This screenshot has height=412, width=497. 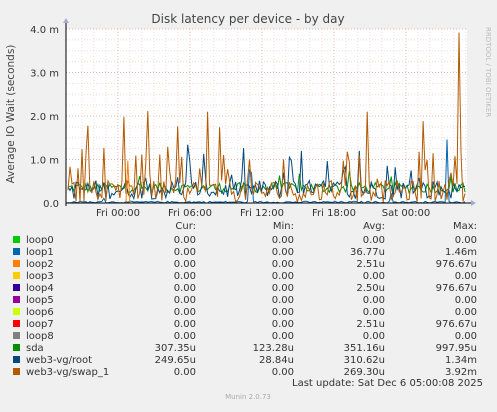 I want to click on legend-row: loop7 0.00 0.00 2.51u 976.67u, so click(x=245, y=324).